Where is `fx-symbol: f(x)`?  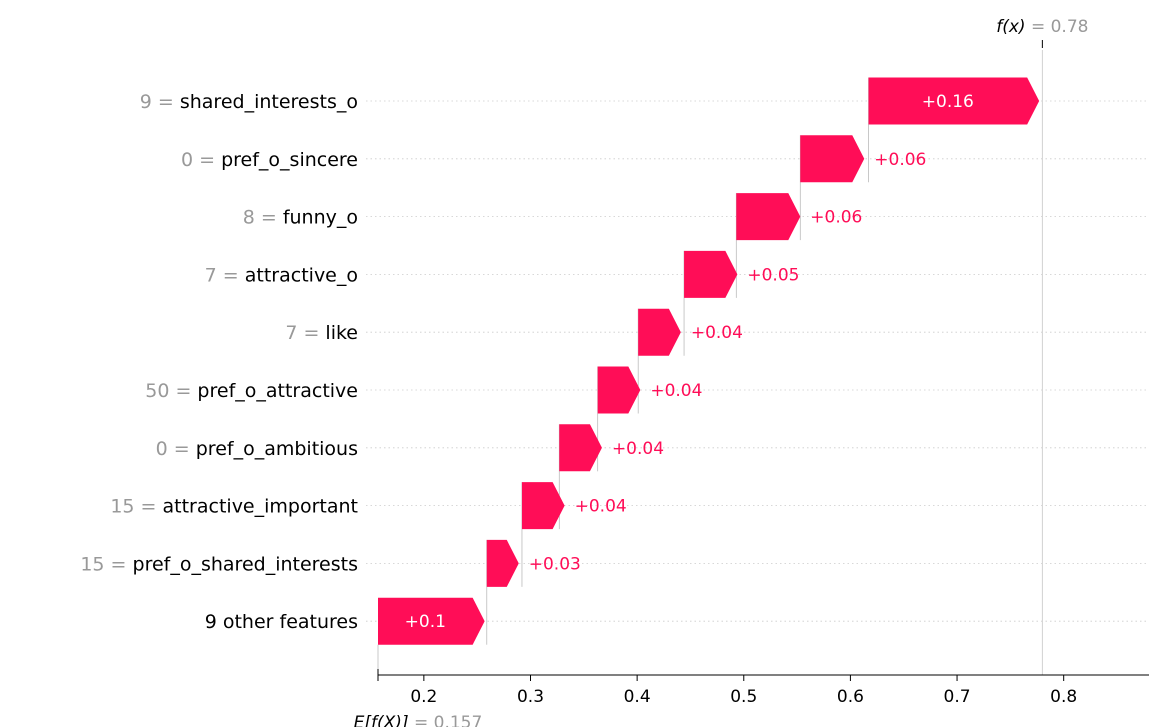
fx-symbol: f(x) is located at coordinates (1010, 27).